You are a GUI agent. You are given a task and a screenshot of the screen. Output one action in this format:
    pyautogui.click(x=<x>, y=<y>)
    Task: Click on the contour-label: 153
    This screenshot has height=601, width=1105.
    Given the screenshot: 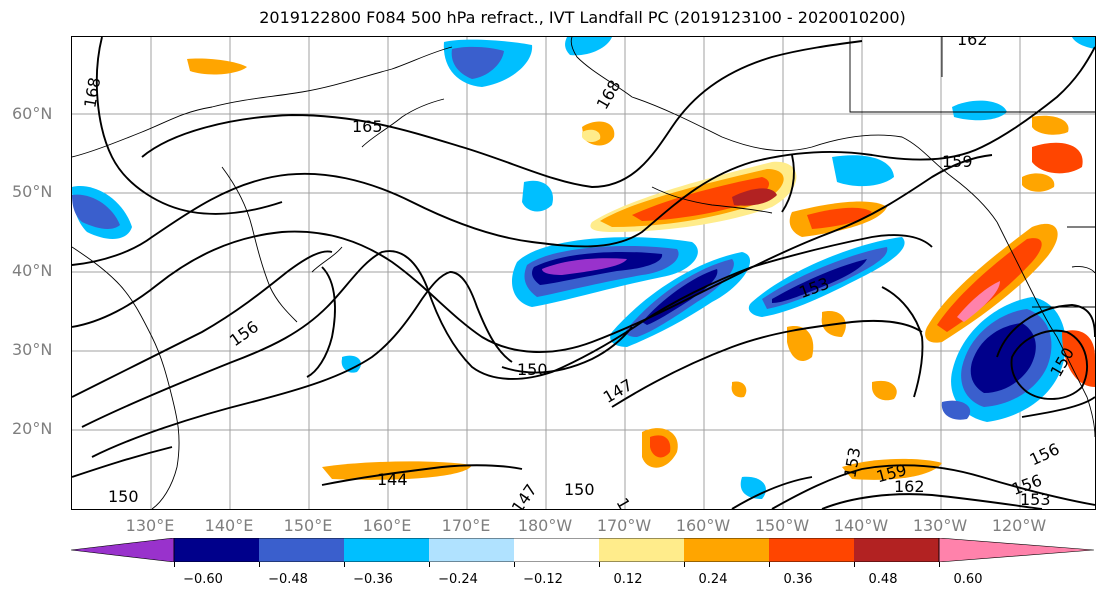 What is the action you would take?
    pyautogui.click(x=1035, y=499)
    